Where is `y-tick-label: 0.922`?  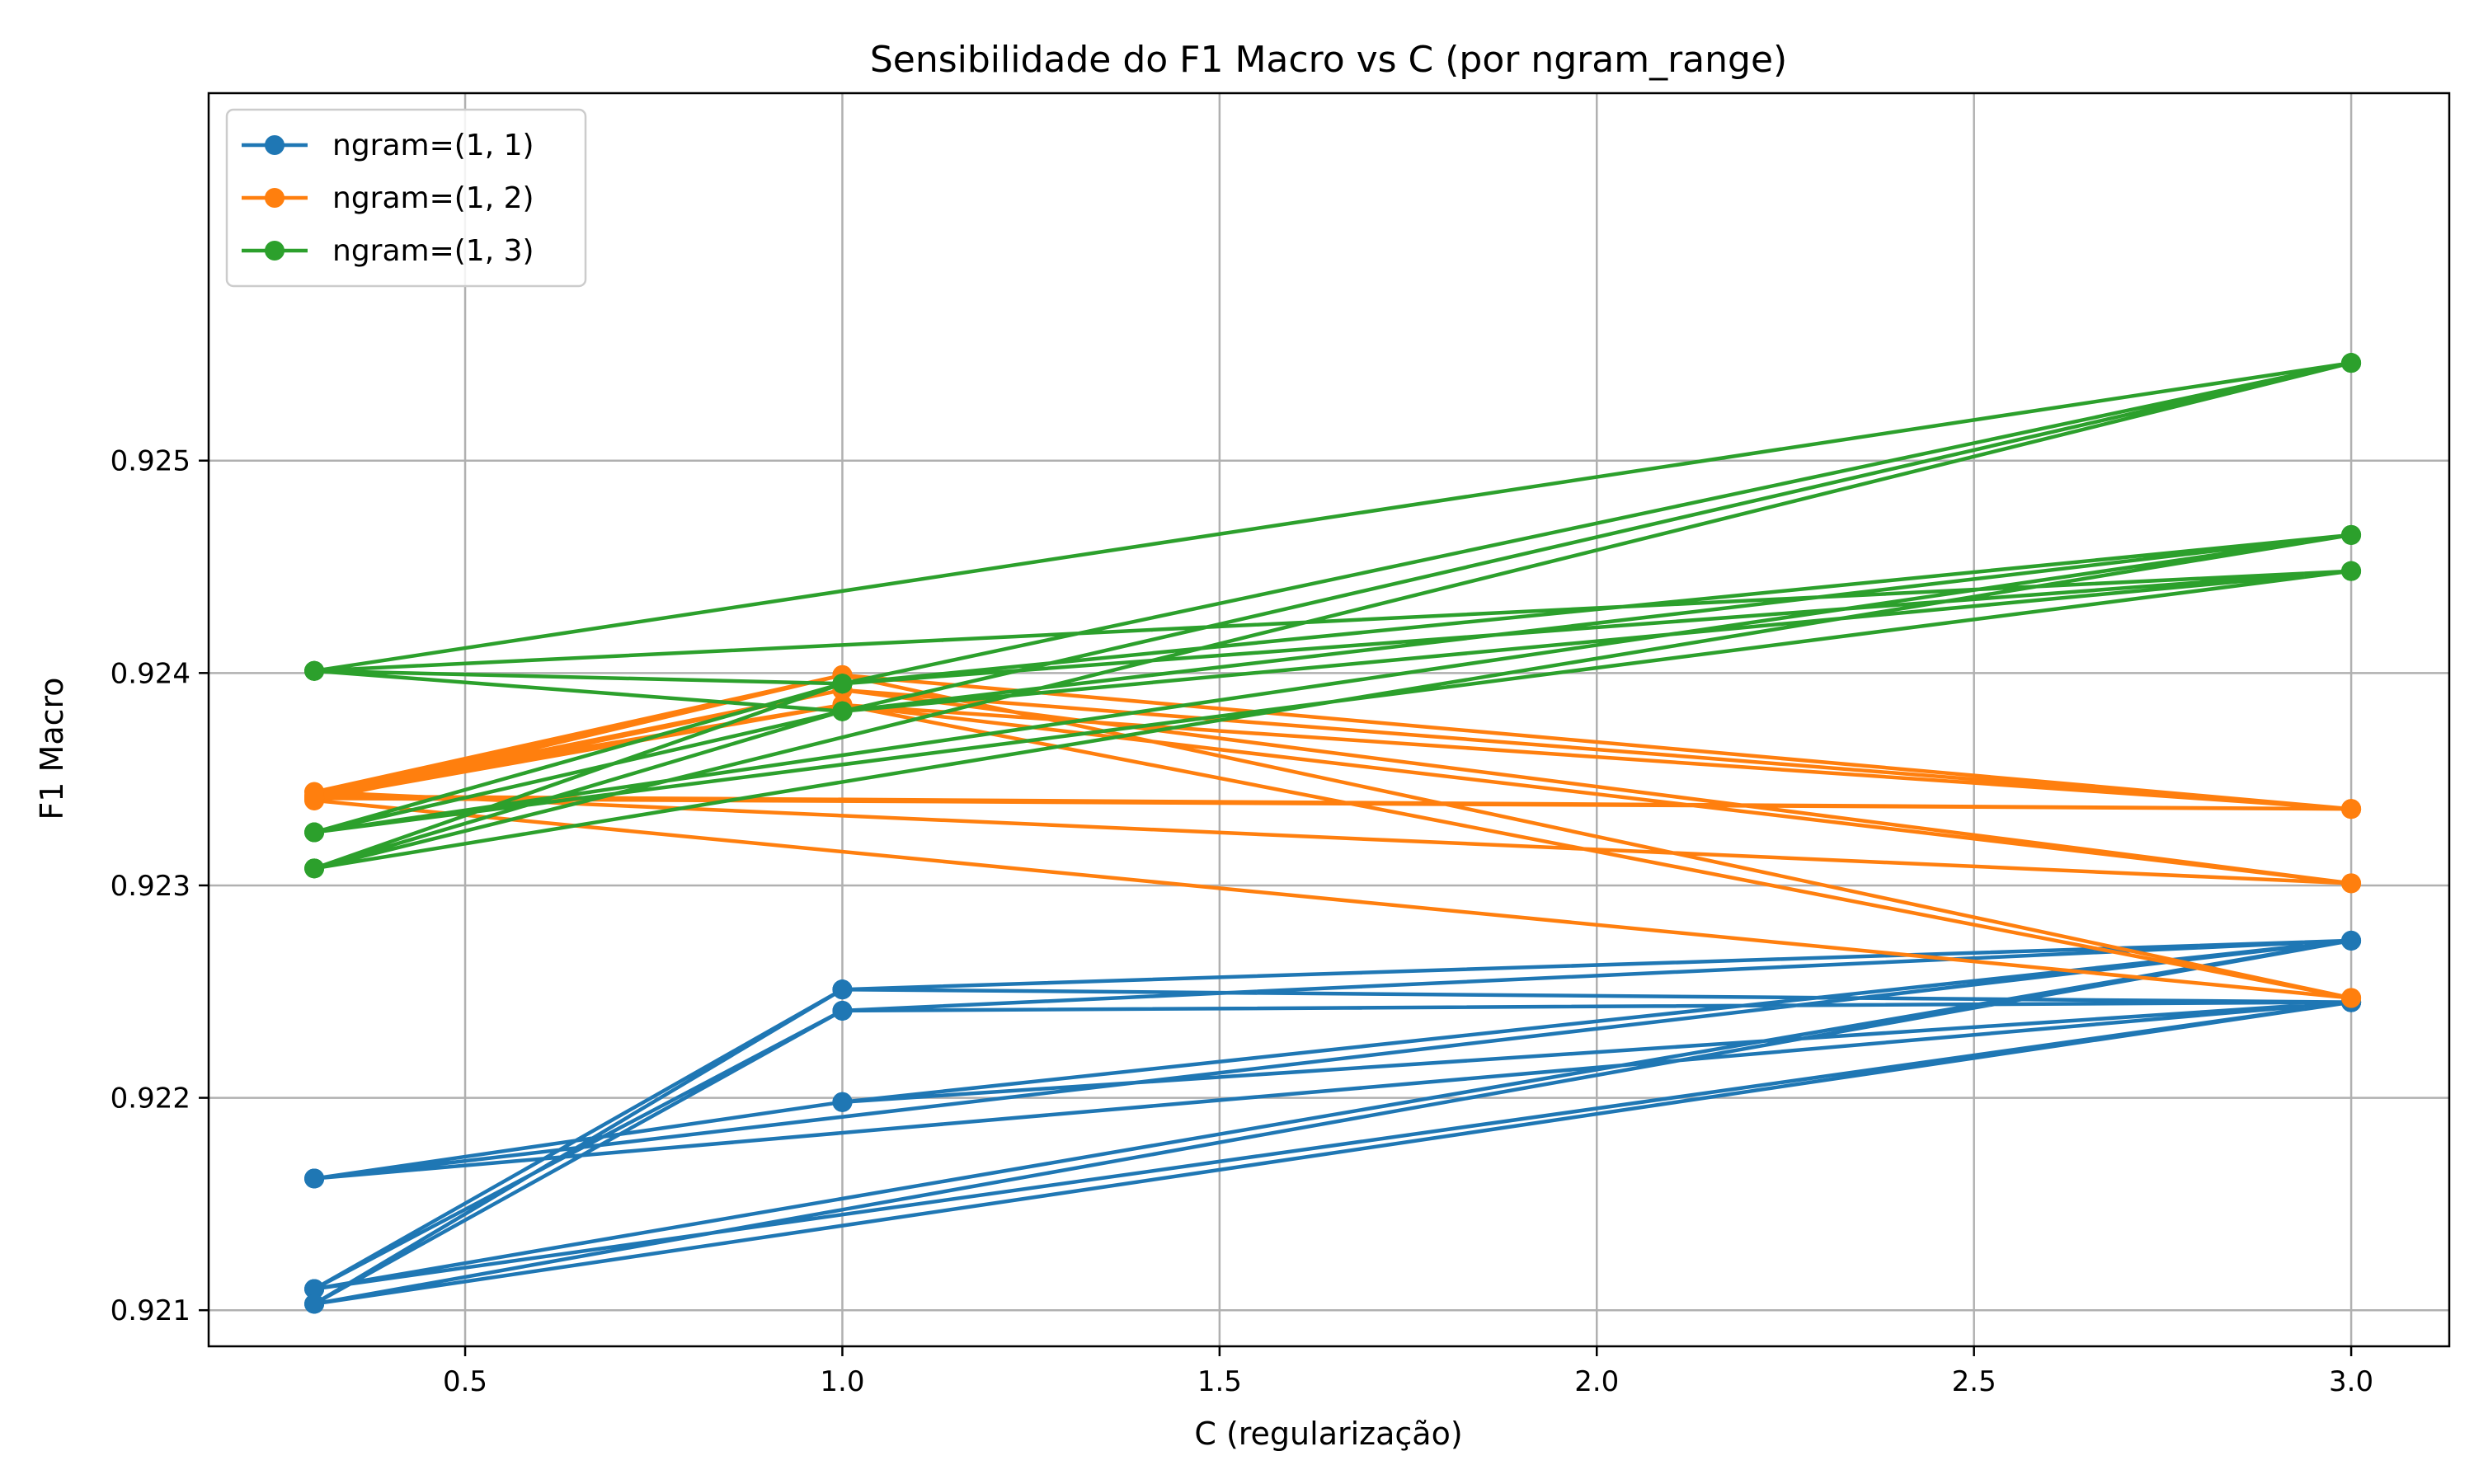
y-tick-label: 0.922 is located at coordinates (150, 1098).